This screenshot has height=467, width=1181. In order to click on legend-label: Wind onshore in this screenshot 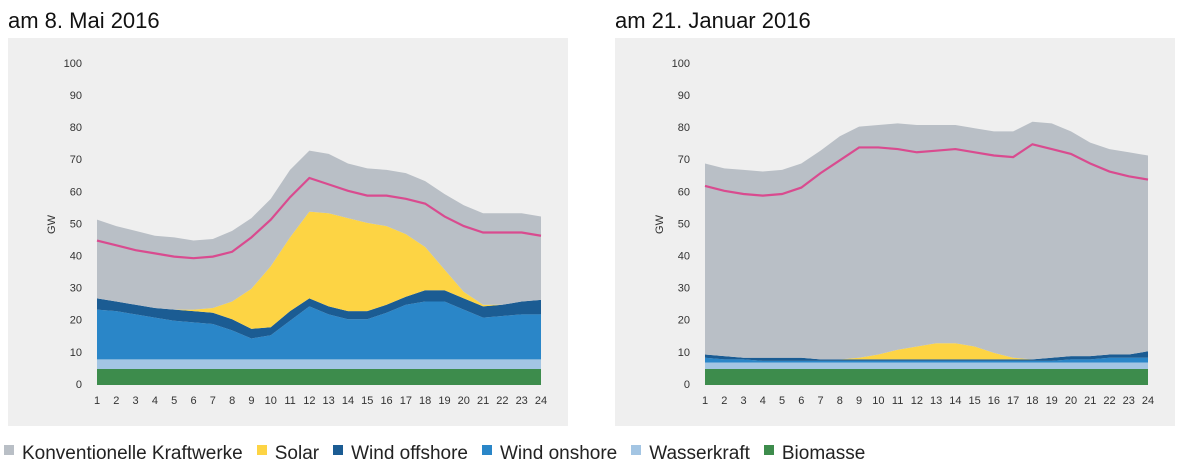, I will do `click(559, 453)`.